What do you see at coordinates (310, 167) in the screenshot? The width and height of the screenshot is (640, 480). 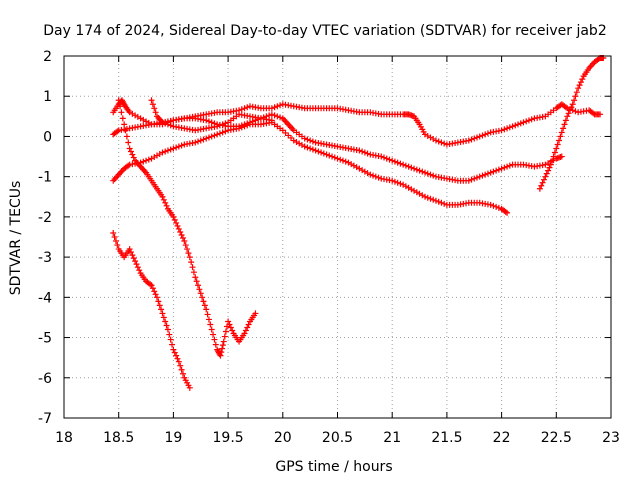 I see `series-trace-c` at bounding box center [310, 167].